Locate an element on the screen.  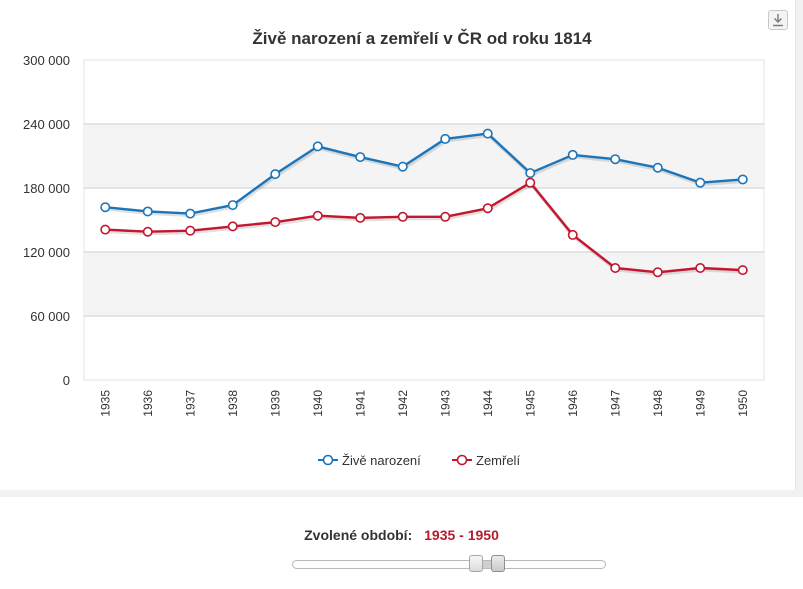
x-tick-label: 1938 is located at coordinates (233, 403).